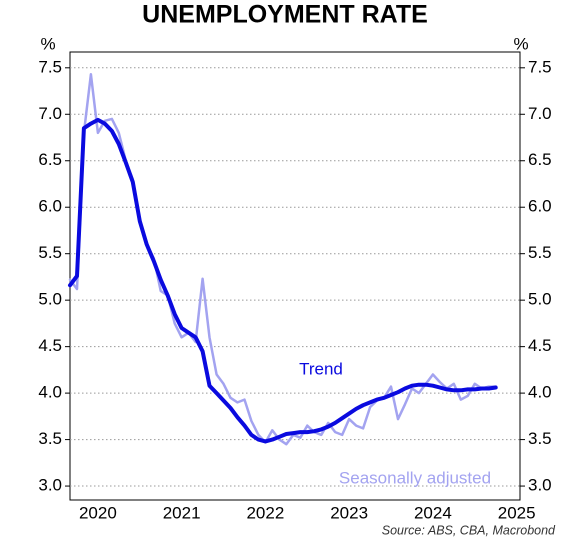  What do you see at coordinates (265, 512) in the screenshot?
I see `x-tick-label: 2022` at bounding box center [265, 512].